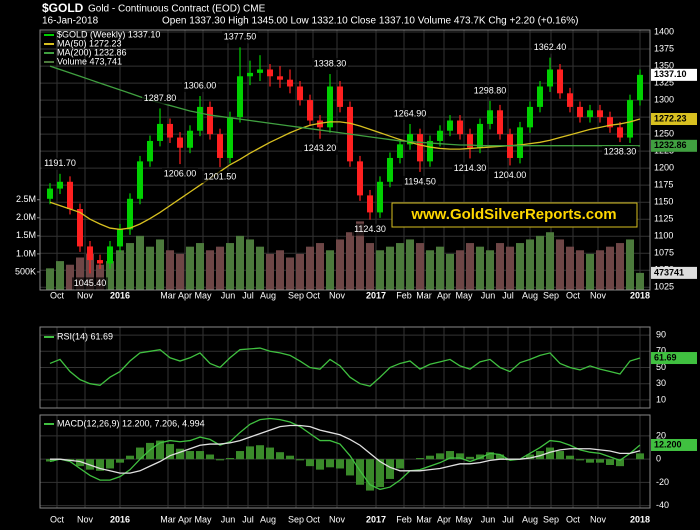  I want to click on x-tick-label: Jul, so click(248, 295).